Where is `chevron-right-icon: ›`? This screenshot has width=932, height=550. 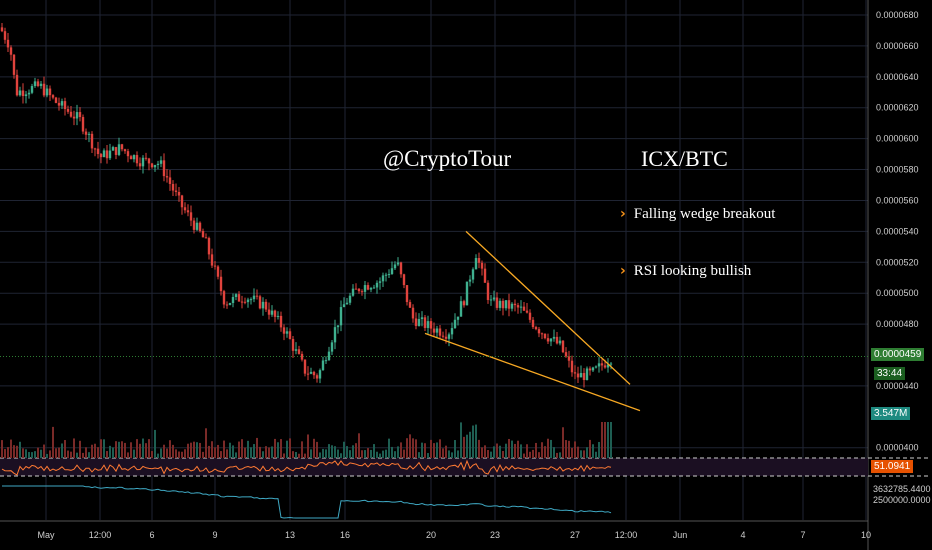
chevron-right-icon: › is located at coordinates (623, 271).